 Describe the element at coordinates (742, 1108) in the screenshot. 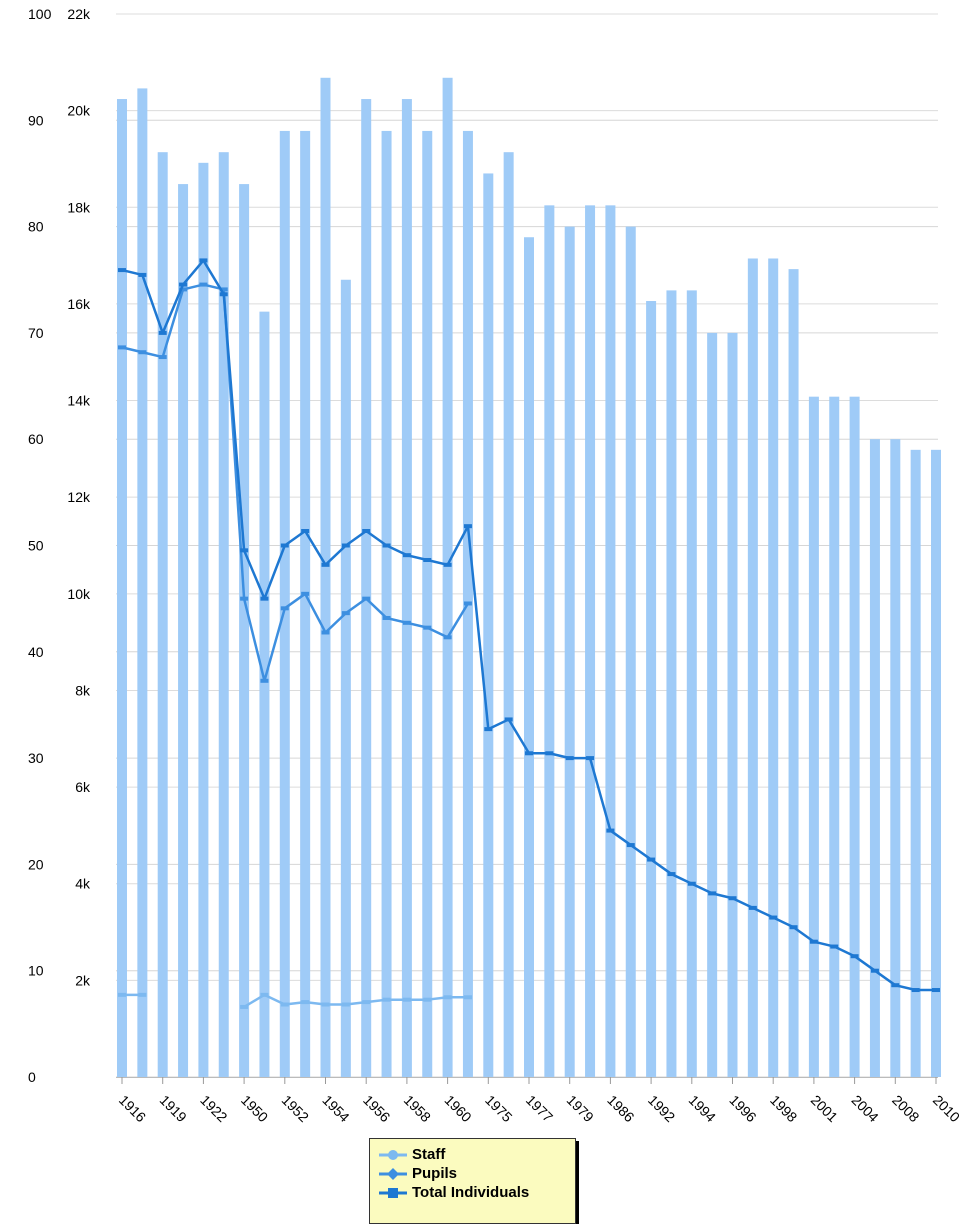

I see `x-axis-tick-label: 1996` at that location.